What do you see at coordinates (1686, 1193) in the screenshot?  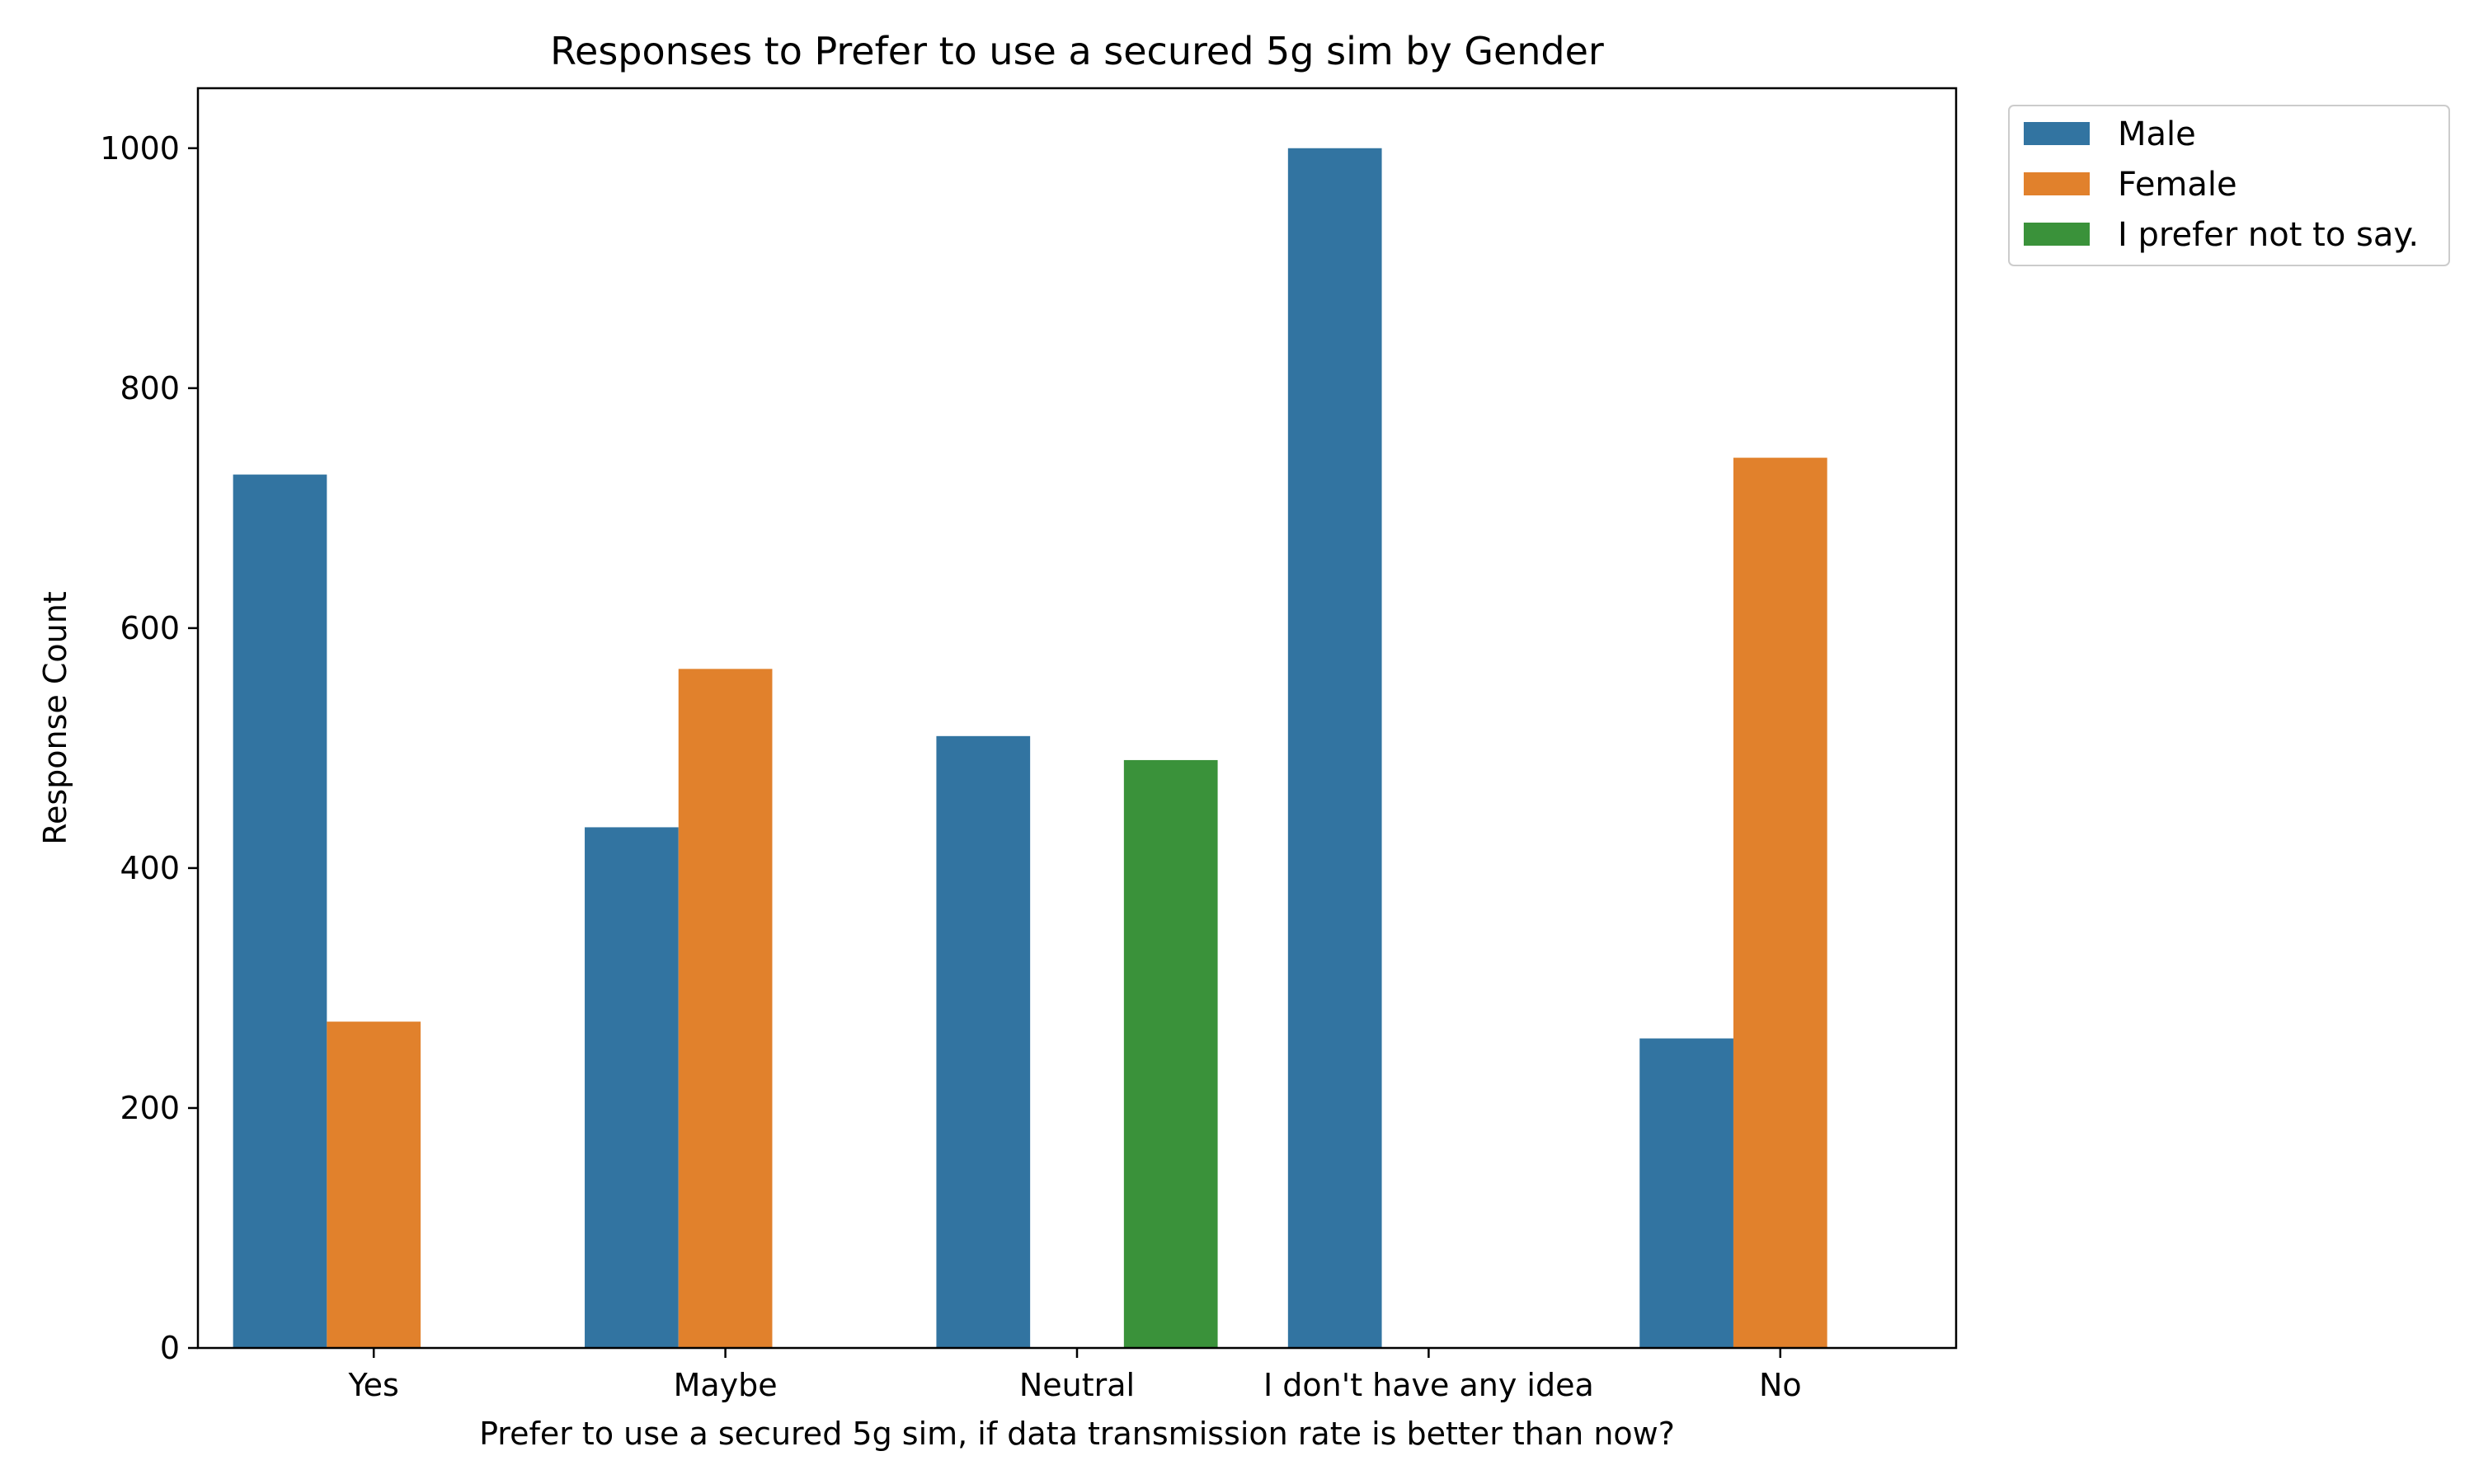 I see `bar-male-no` at bounding box center [1686, 1193].